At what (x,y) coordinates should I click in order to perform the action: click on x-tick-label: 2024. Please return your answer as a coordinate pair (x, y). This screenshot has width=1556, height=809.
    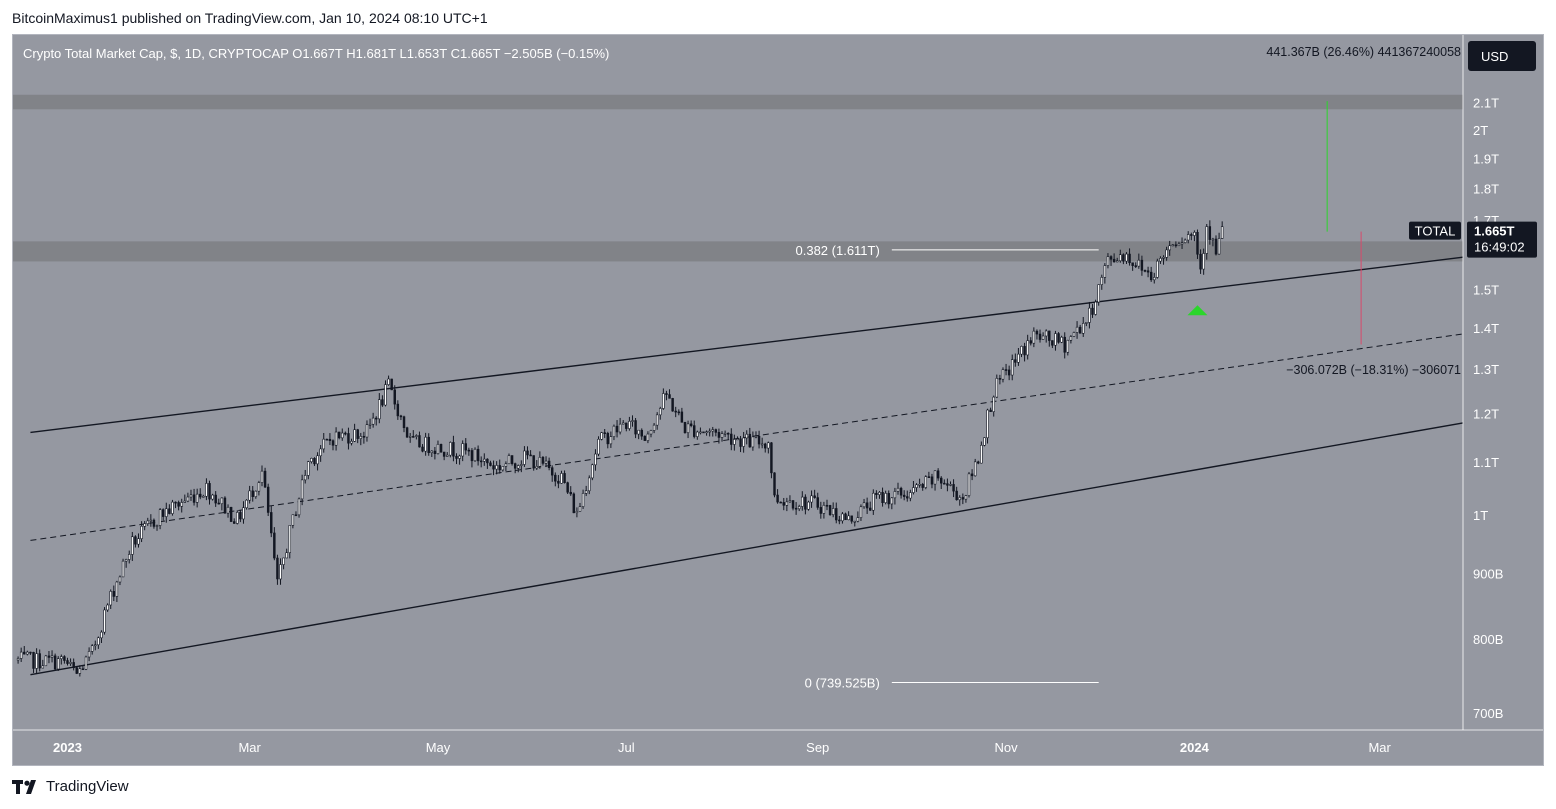
    Looking at the image, I should click on (1195, 747).